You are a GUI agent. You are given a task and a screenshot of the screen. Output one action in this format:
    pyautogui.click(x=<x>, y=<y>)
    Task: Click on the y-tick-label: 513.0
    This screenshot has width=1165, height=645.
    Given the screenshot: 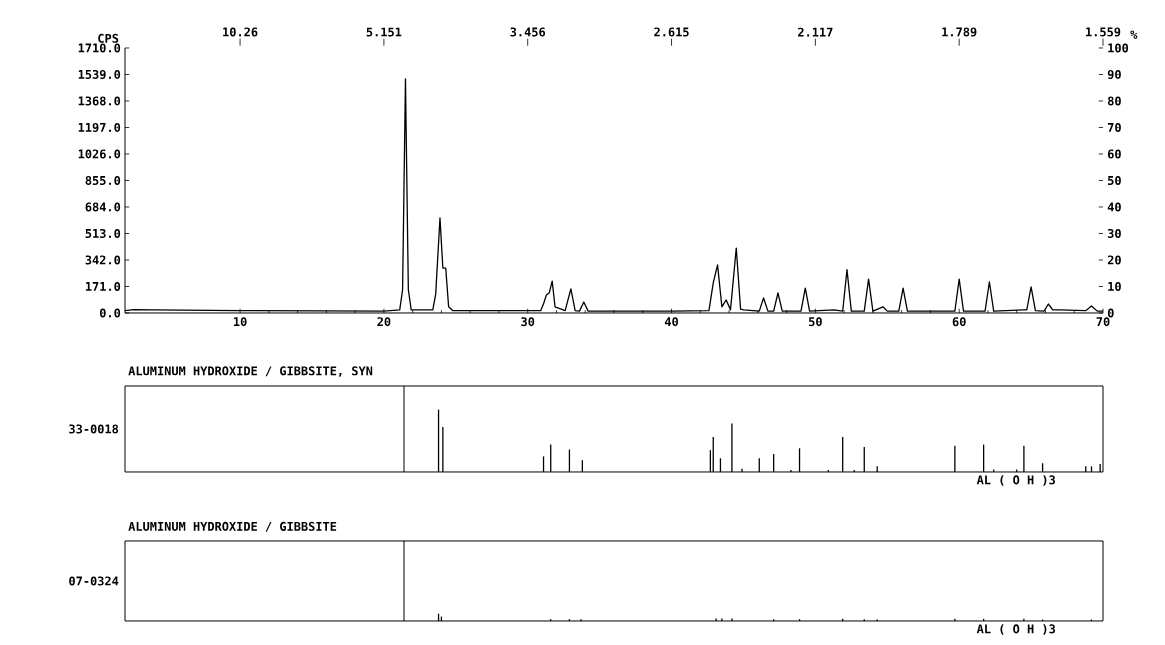 What is the action you would take?
    pyautogui.click(x=103, y=233)
    